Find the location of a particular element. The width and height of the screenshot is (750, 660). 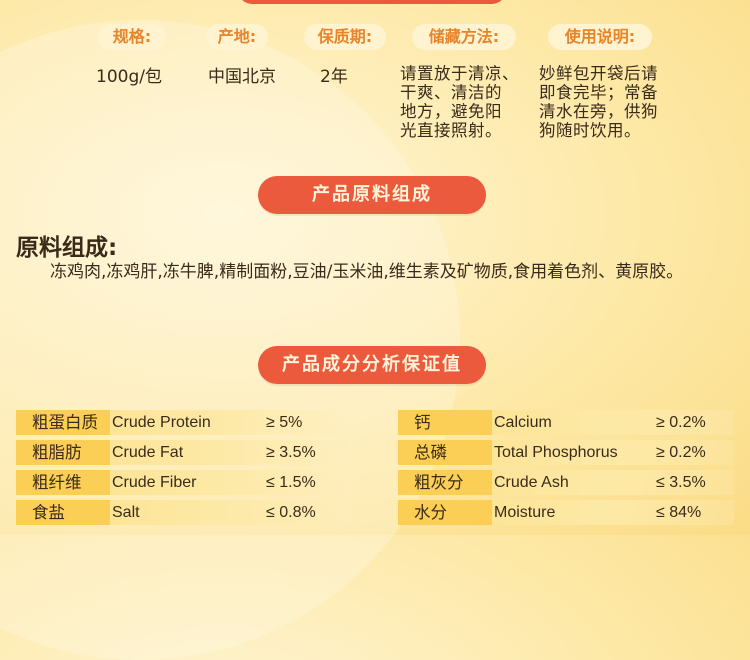

nutrient-en: Crude Ash is located at coordinates (531, 482).